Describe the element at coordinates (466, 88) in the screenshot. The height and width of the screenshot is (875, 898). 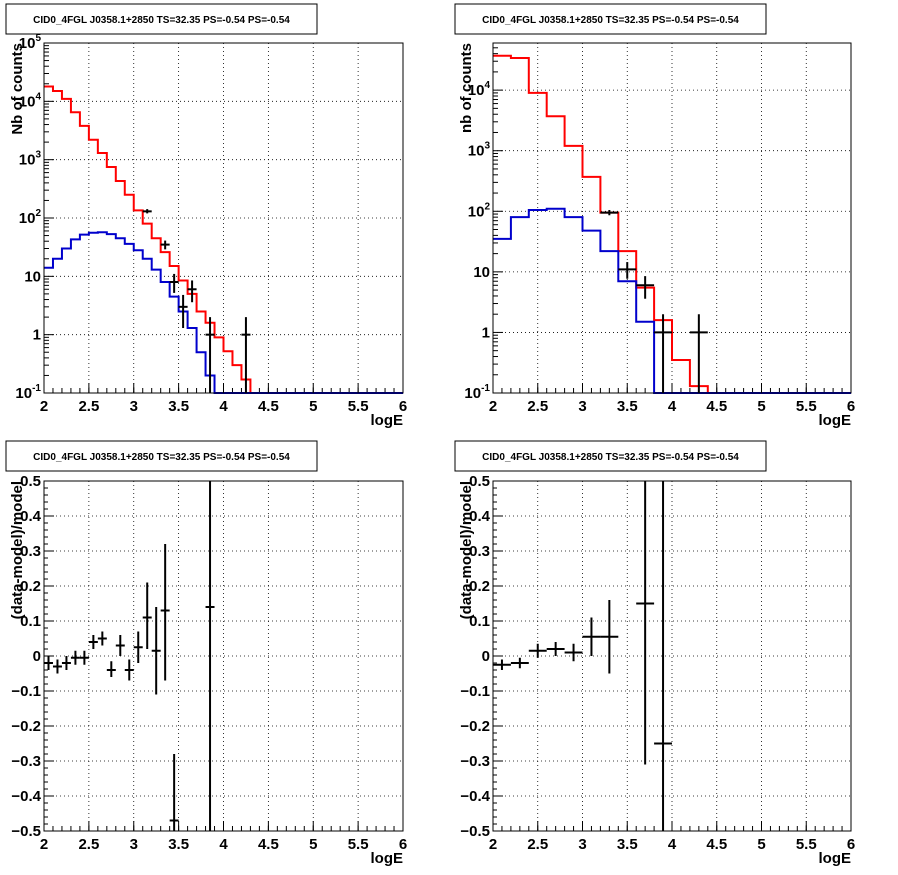
I see `y-axis-title: nb of counts` at that location.